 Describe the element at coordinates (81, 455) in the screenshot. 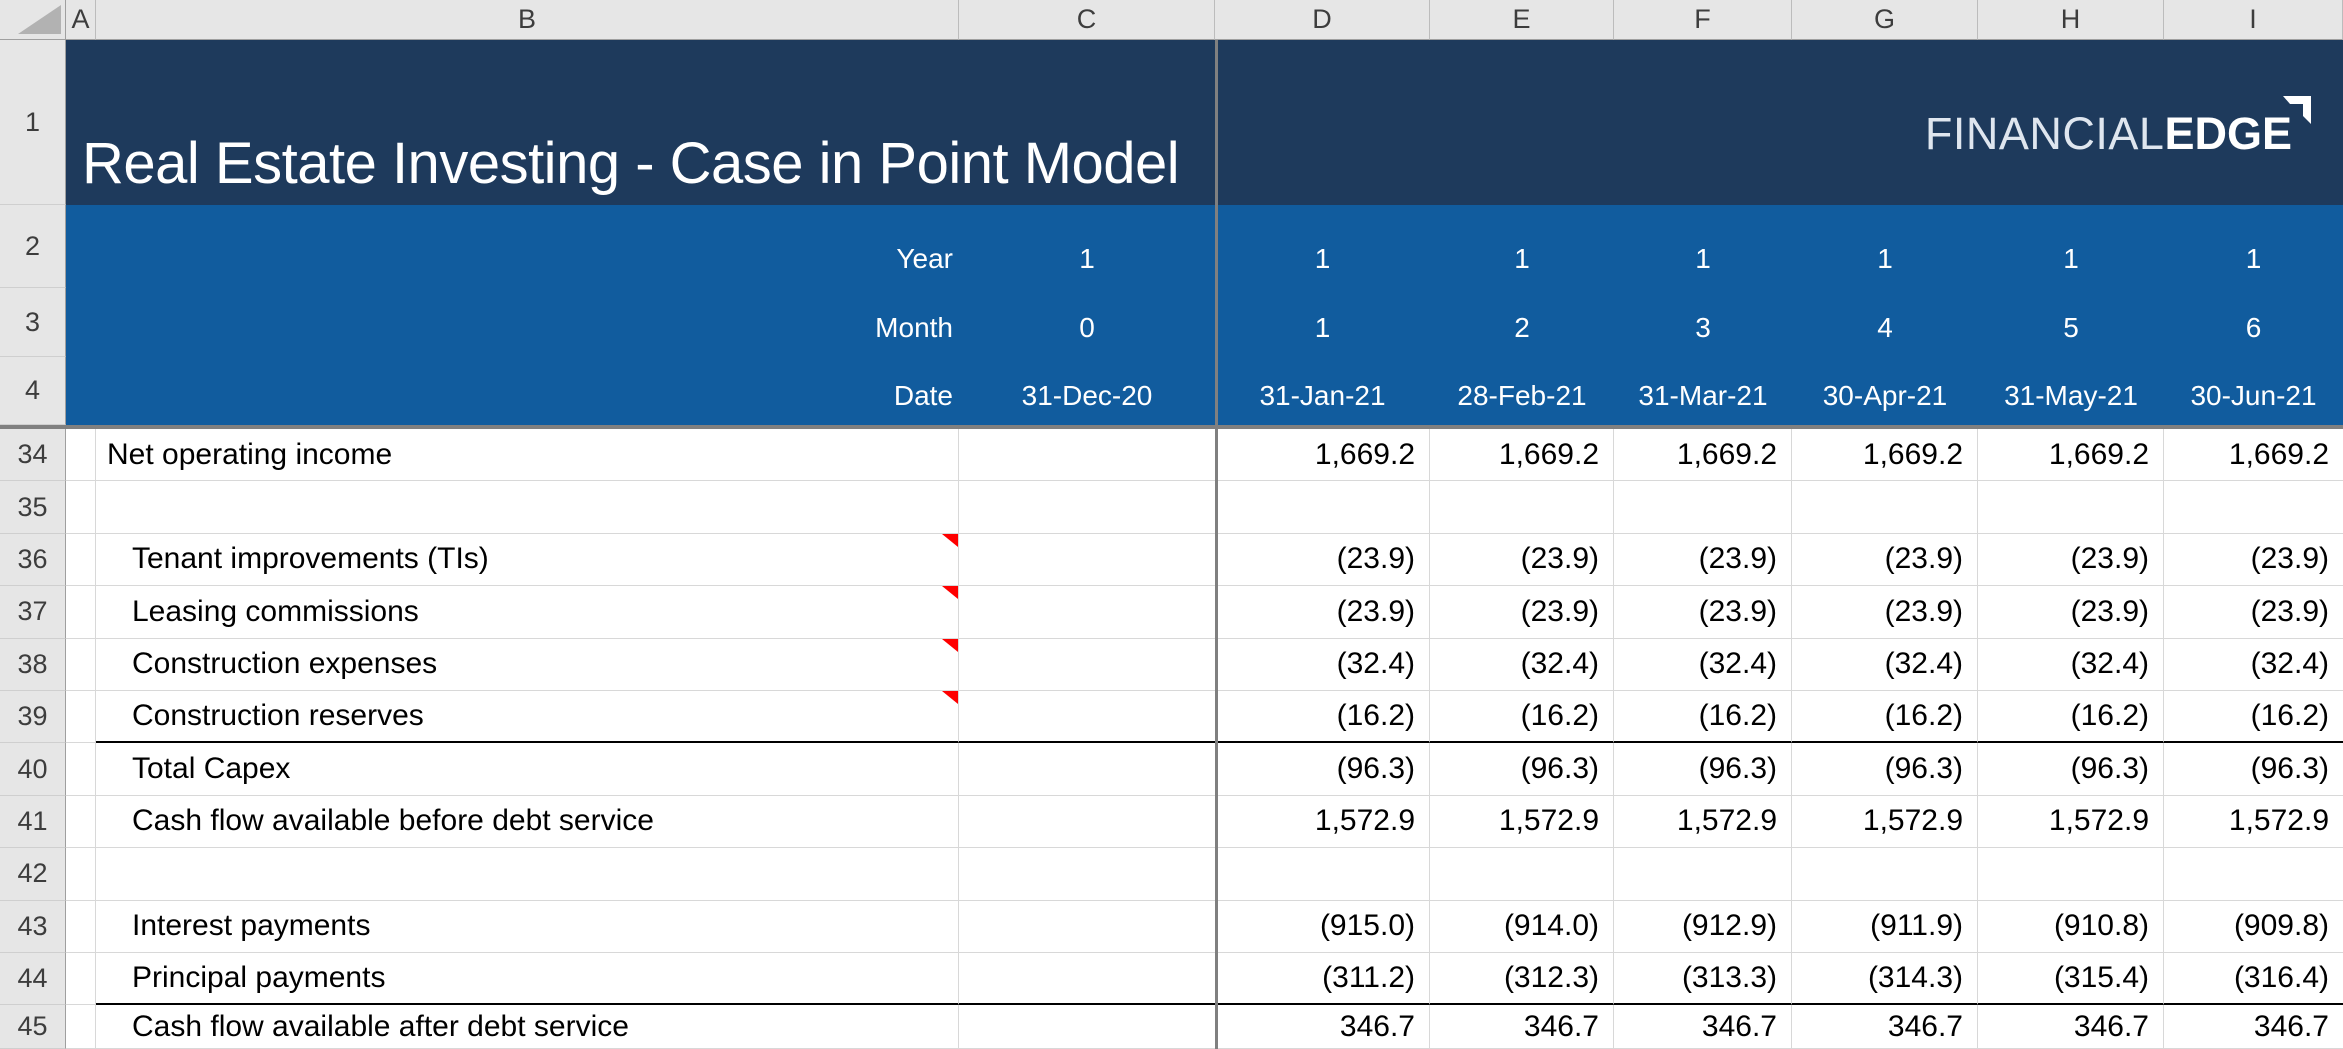

I see `cell-a34` at that location.